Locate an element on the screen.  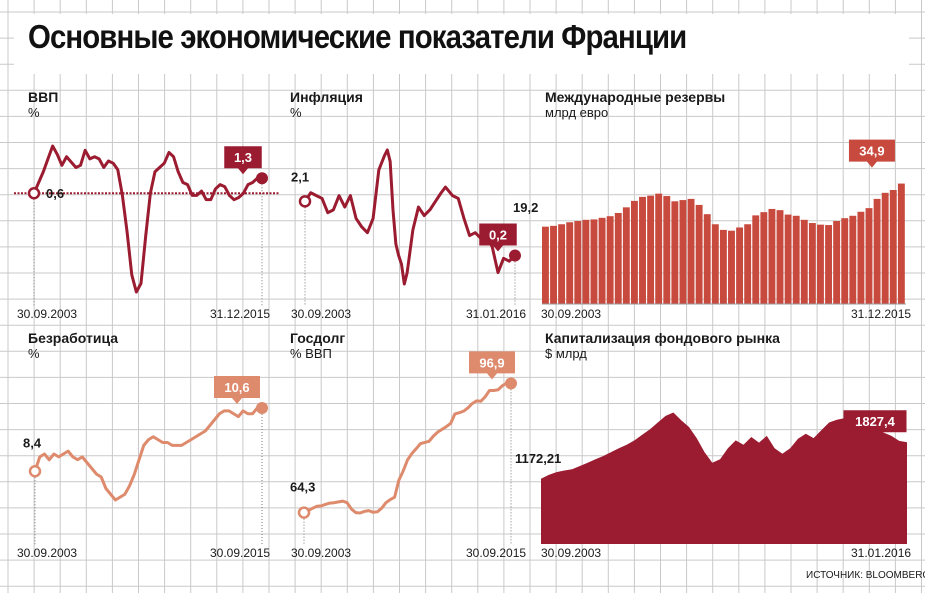
market-cap-end-value-callout is located at coordinates (875, 424).